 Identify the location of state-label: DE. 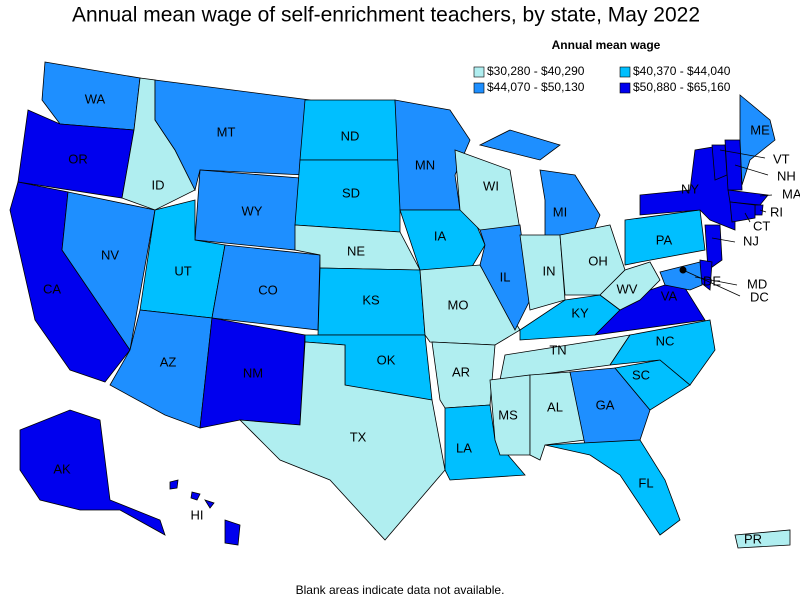
(712, 280).